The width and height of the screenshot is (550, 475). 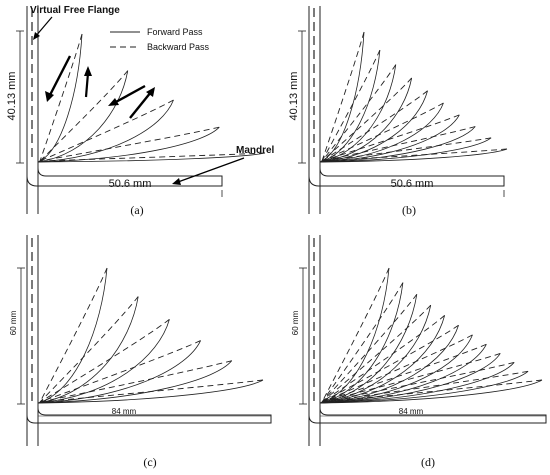 I want to click on panel-c-tool-paths, so click(x=150, y=335).